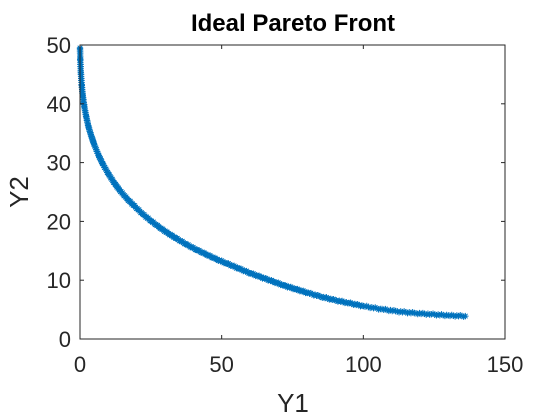 Image resolution: width=560 pixels, height=420 pixels. I want to click on y-tick-label: 0, so click(65, 339).